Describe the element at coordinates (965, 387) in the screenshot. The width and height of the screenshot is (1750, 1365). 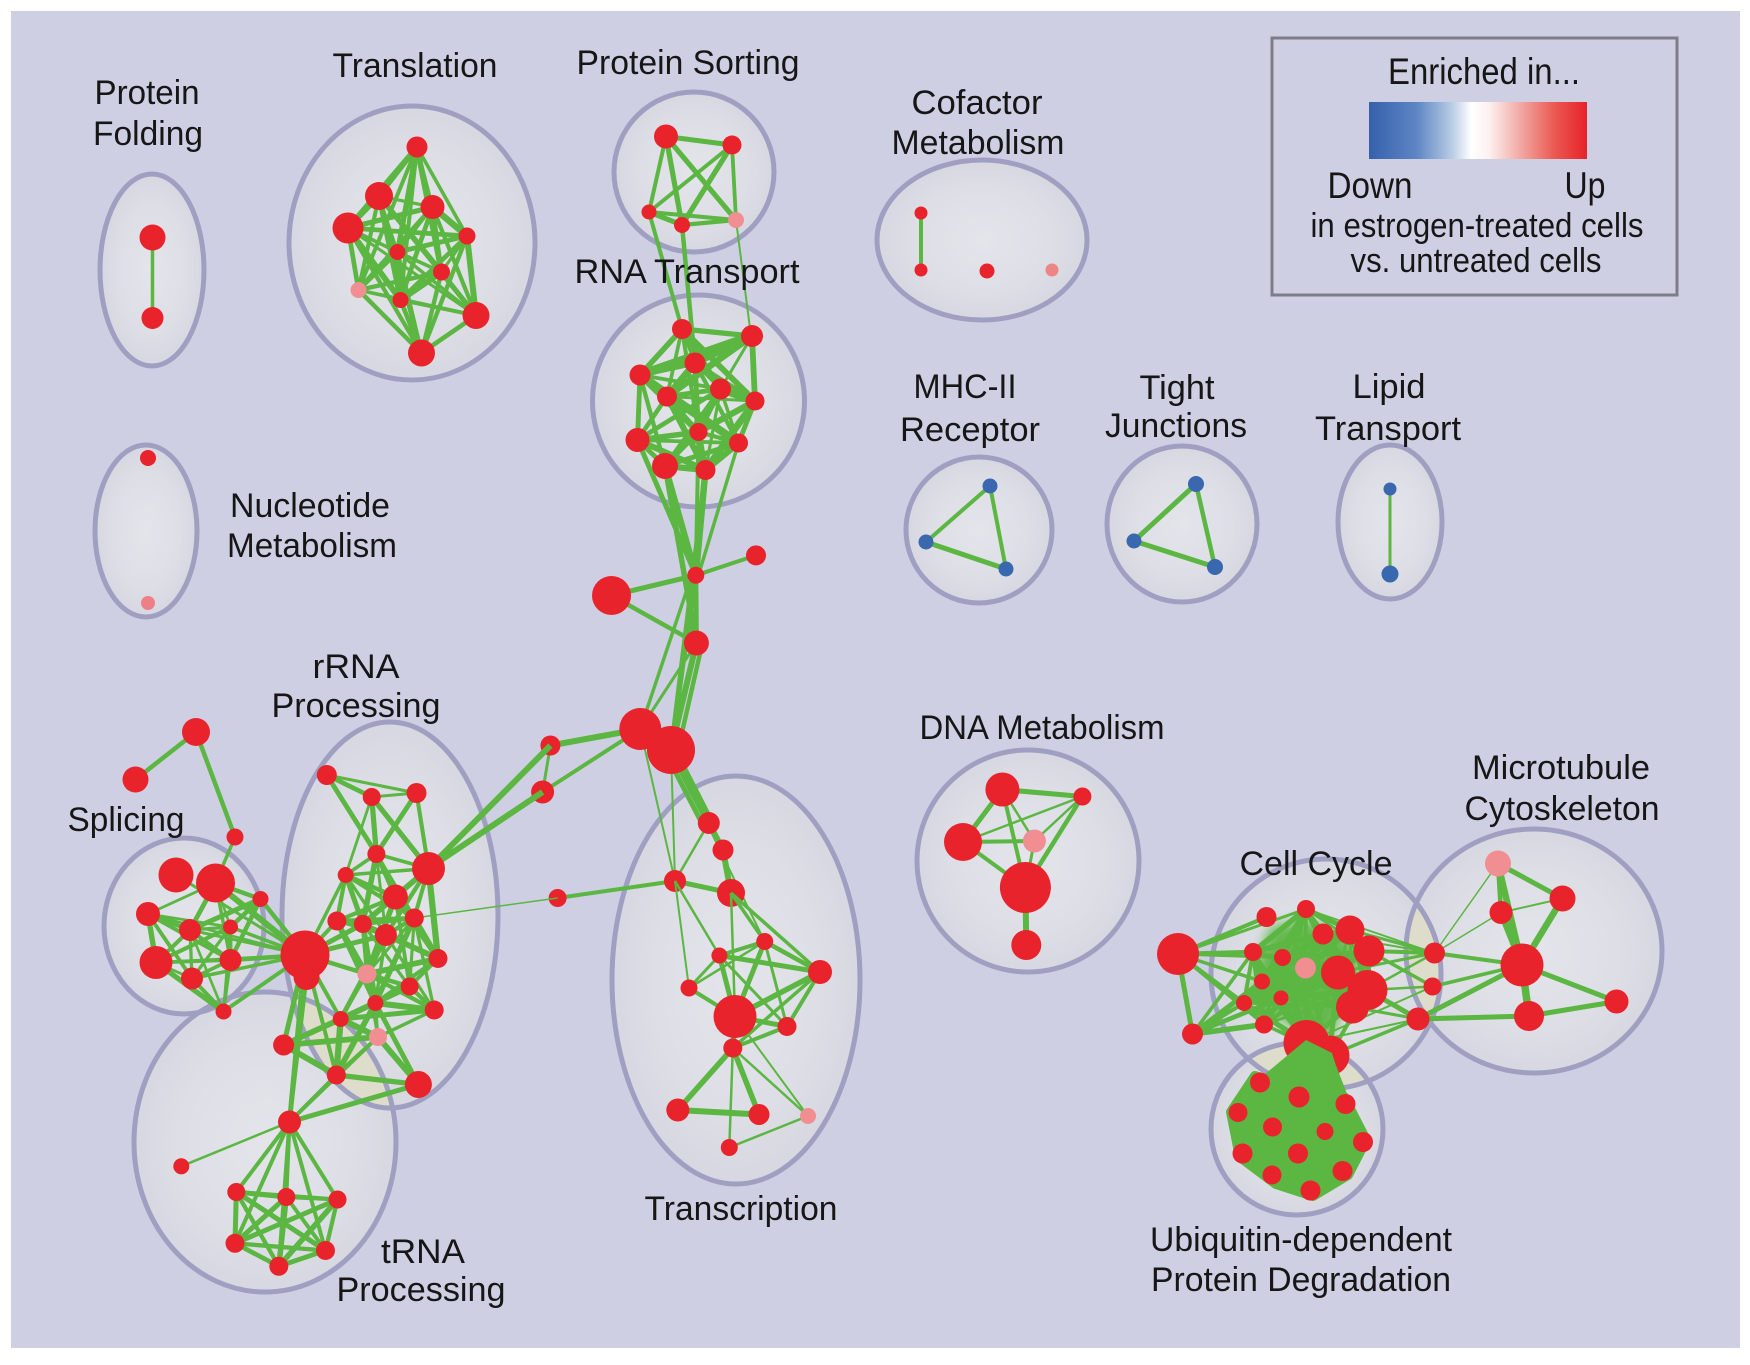
I see `svg-text: MHC-II` at that location.